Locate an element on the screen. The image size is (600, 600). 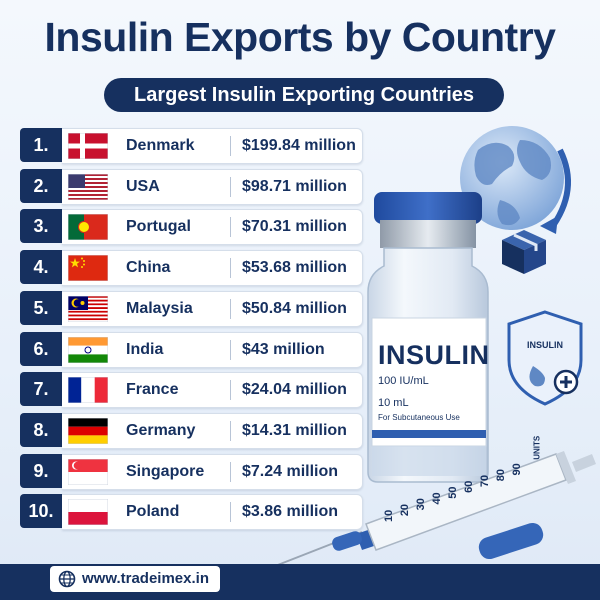
table-row: 5. Malaysia $50.84 million is located at coordinates (192, 308).